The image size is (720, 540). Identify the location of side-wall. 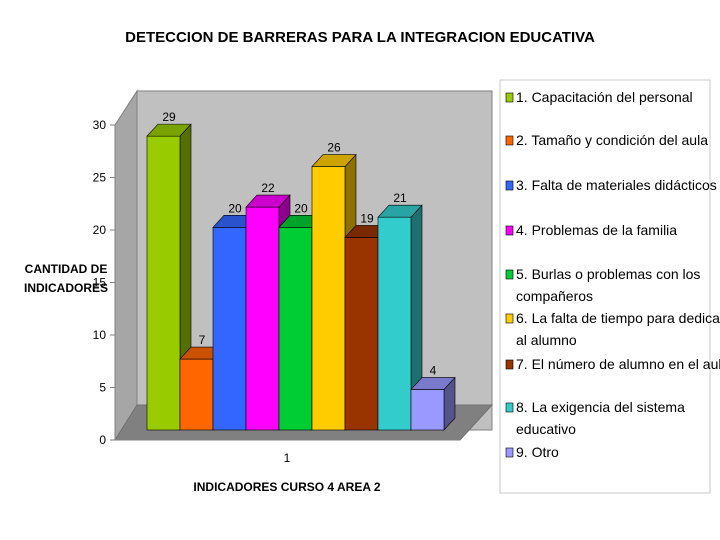
(126, 265).